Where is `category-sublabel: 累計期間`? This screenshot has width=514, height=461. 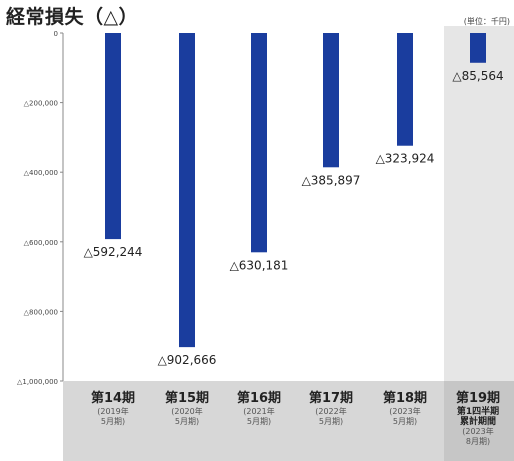
category-sublabel: 累計期間 is located at coordinates (478, 421).